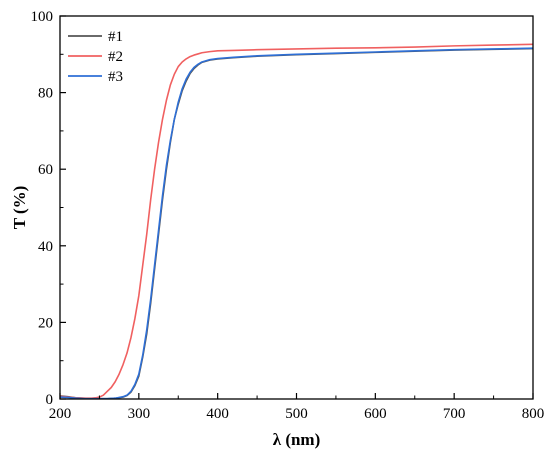  I want to click on legend-label-1: #1, so click(115, 37).